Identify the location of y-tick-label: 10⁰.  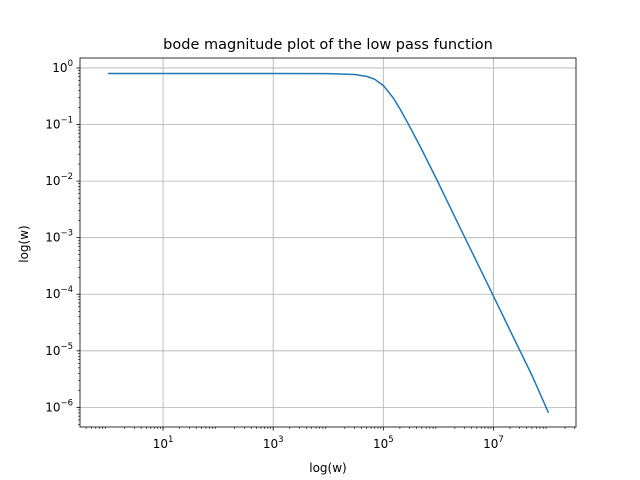
(62, 67).